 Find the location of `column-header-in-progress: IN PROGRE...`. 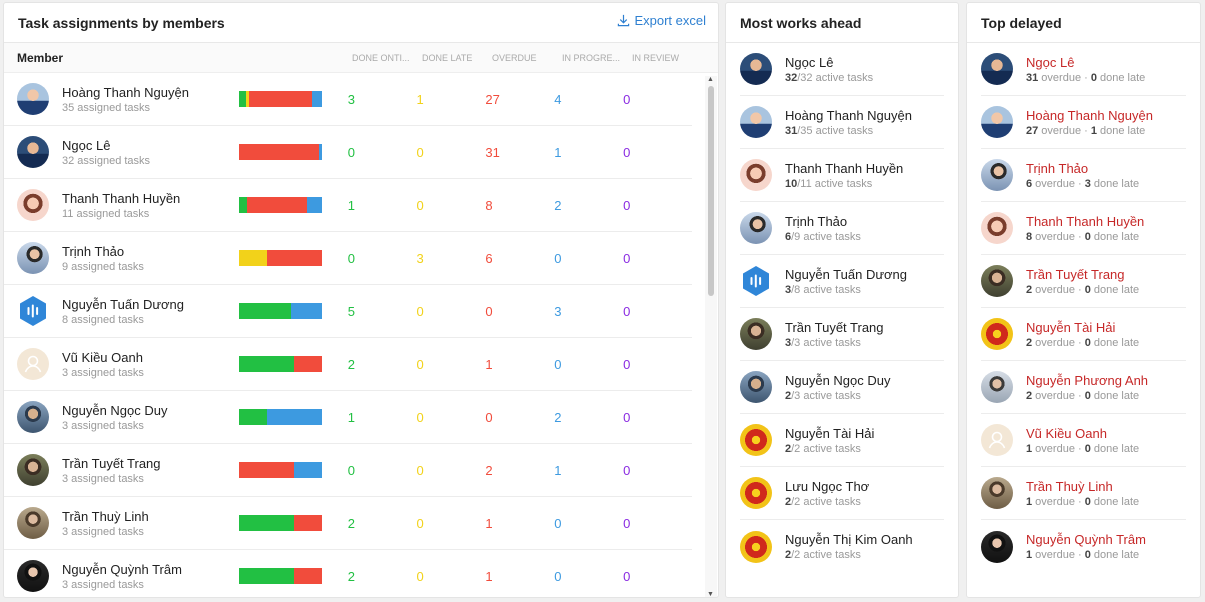

column-header-in-progress: IN PROGRE... is located at coordinates (591, 57).